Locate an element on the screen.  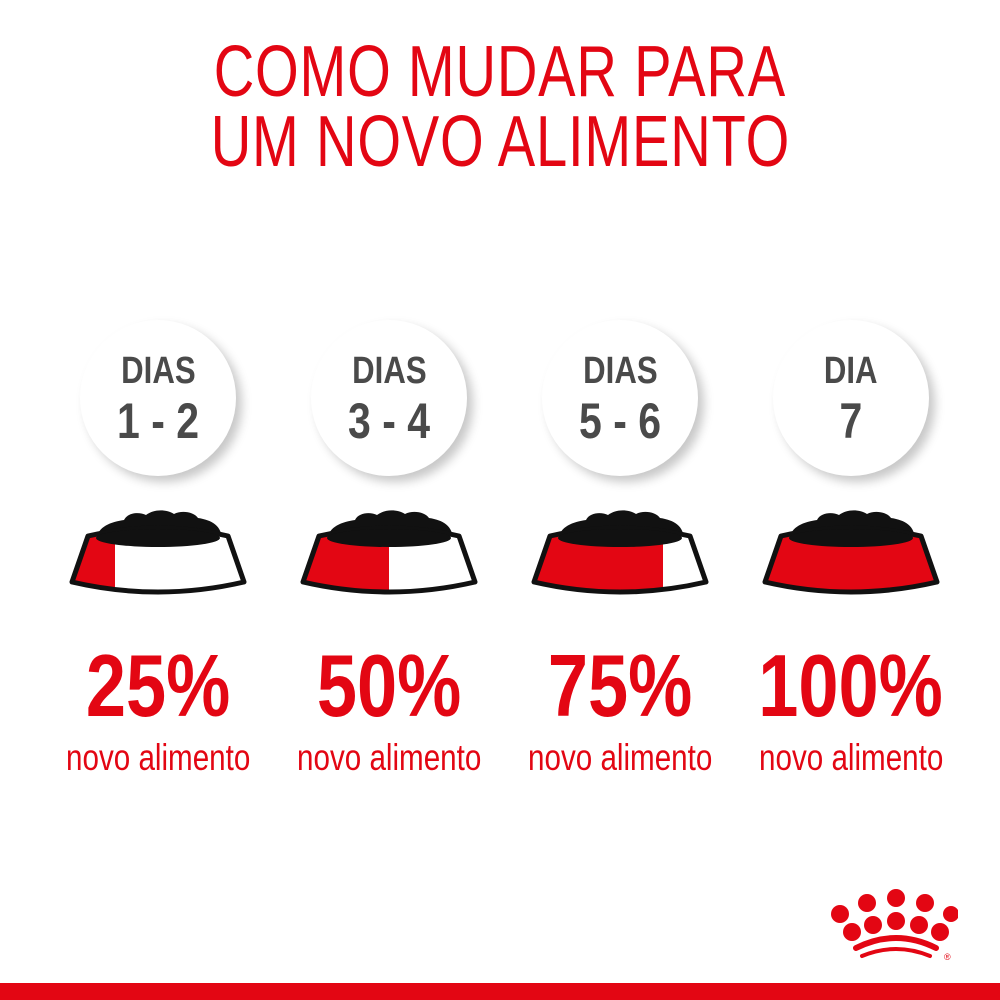
day-badge: DIAS 5 - 6 is located at coordinates (620, 398).